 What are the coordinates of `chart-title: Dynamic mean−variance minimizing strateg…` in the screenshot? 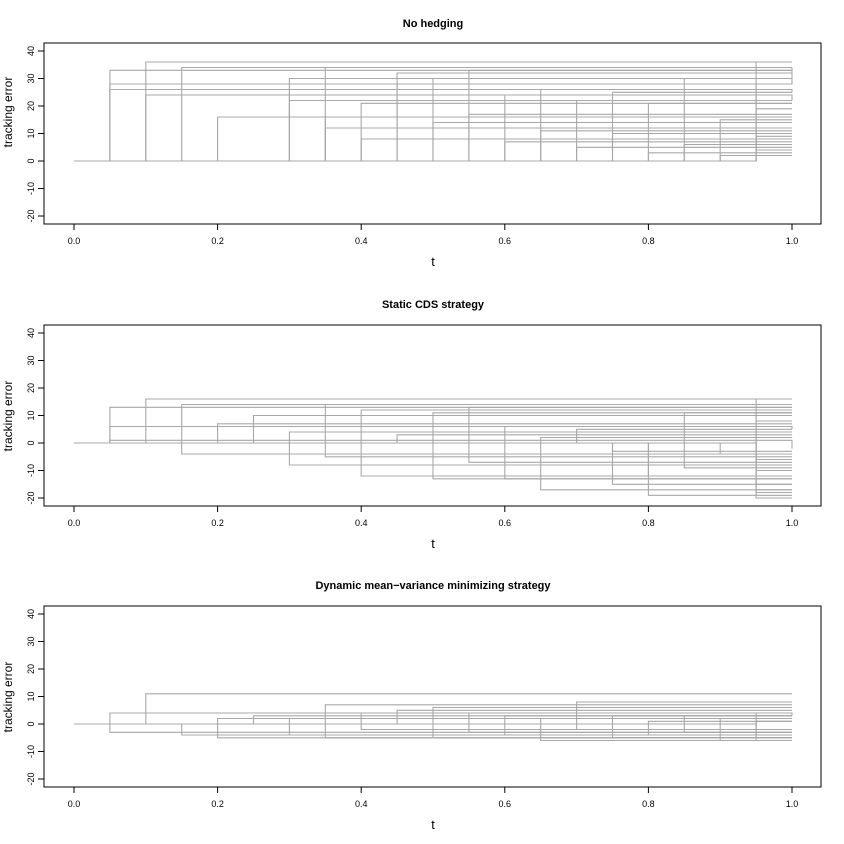 It's located at (433, 586).